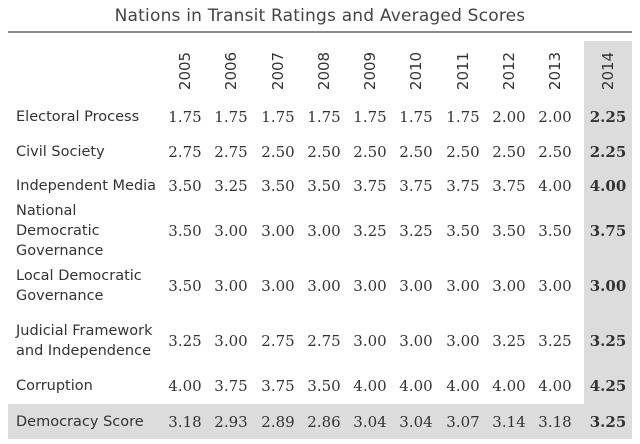 The image size is (640, 444). I want to click on year-header-2011: 2011, so click(463, 71).